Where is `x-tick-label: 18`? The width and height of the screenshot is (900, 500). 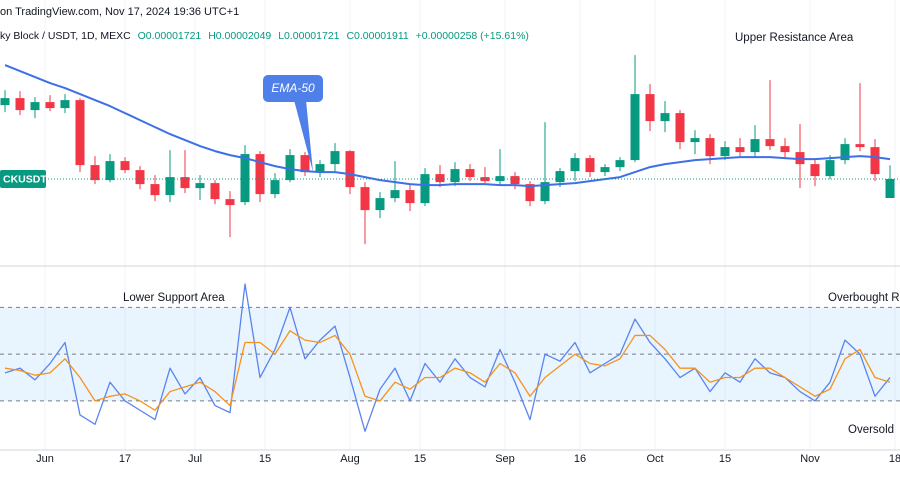
x-tick-label: 18 is located at coordinates (894, 459).